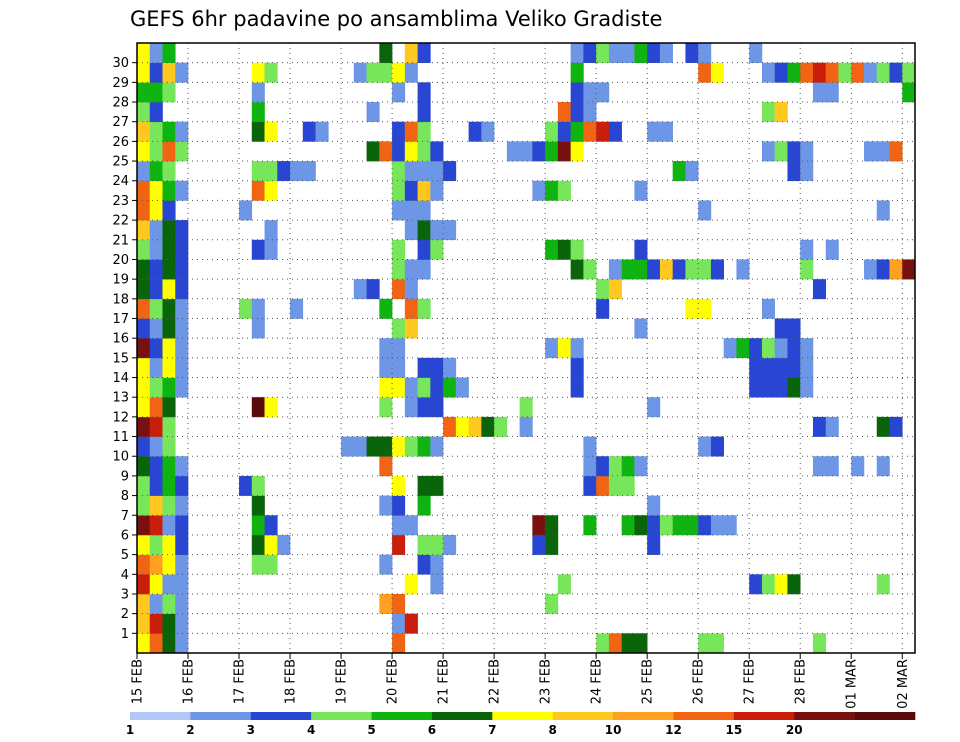 Image resolution: width=960 pixels, height=742 pixels. I want to click on y-tick-label: 2, so click(125, 614).